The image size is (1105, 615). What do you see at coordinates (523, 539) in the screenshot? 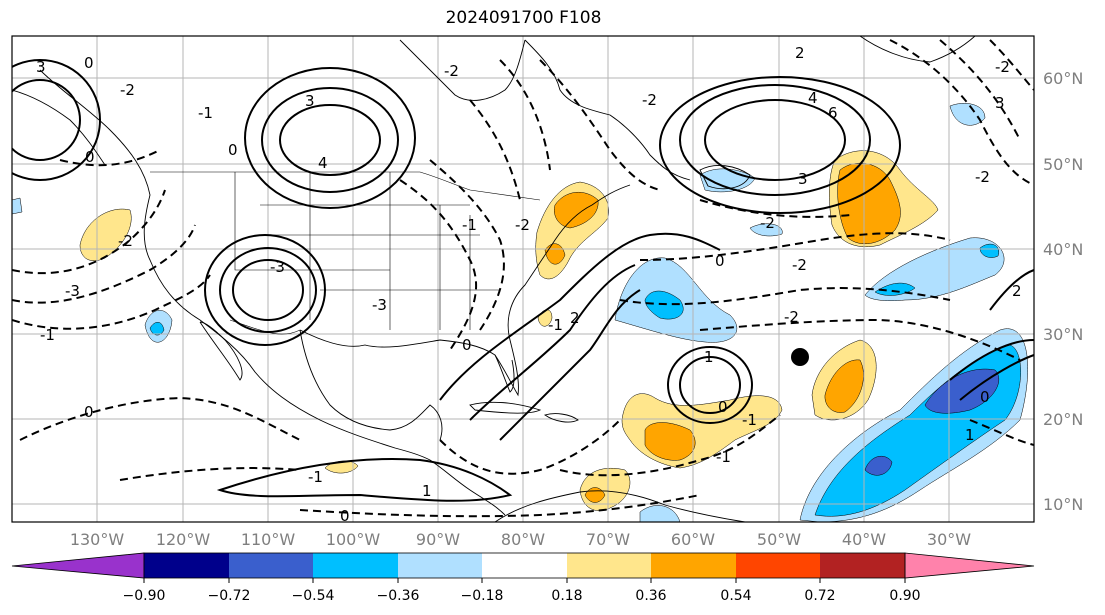
I see `lon-label: 80°W` at bounding box center [523, 539].